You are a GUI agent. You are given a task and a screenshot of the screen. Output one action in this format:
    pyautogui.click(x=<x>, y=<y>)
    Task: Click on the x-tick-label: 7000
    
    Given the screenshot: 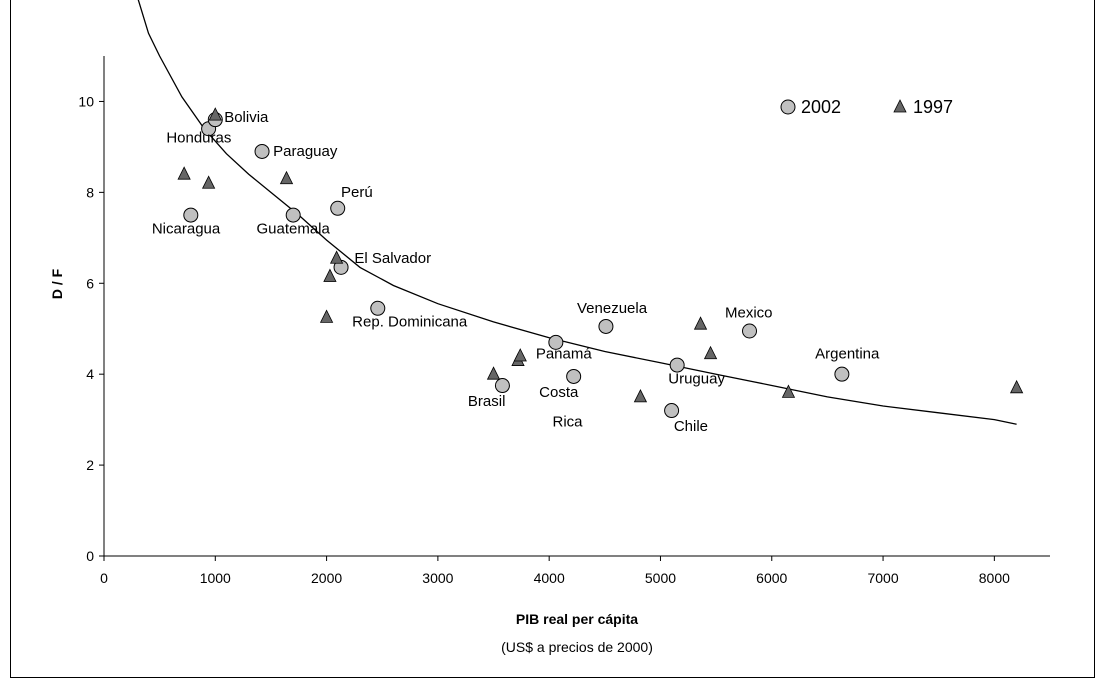 What is the action you would take?
    pyautogui.click(x=882, y=578)
    